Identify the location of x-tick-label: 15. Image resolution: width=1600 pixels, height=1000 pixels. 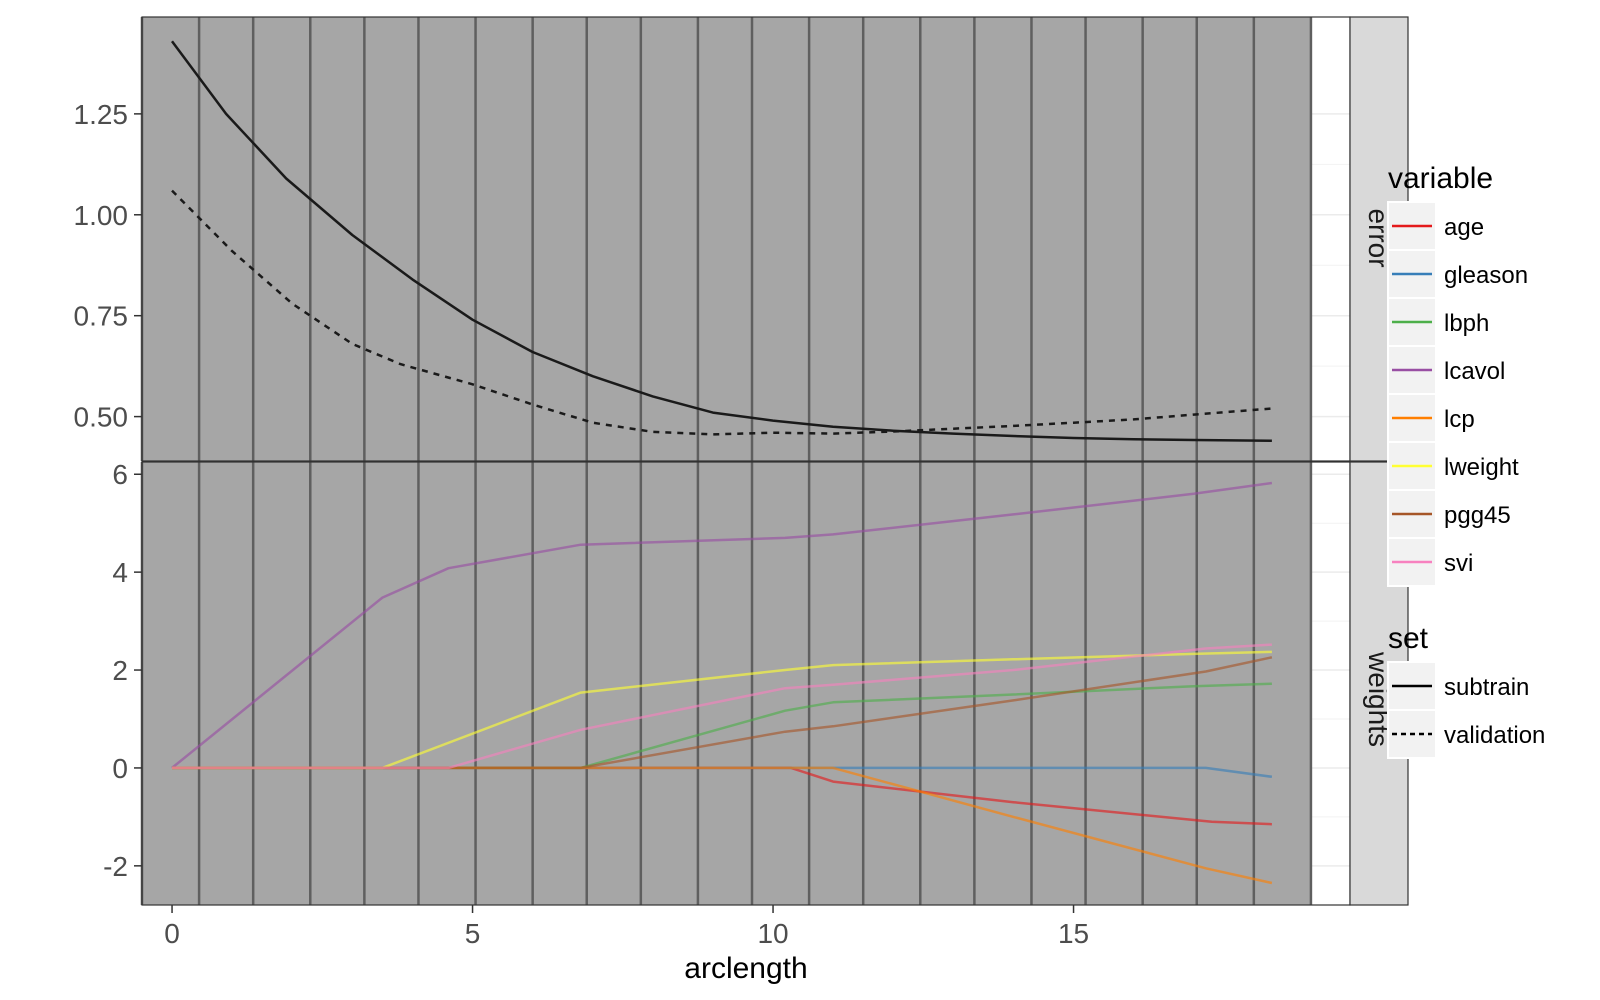
(1073, 933).